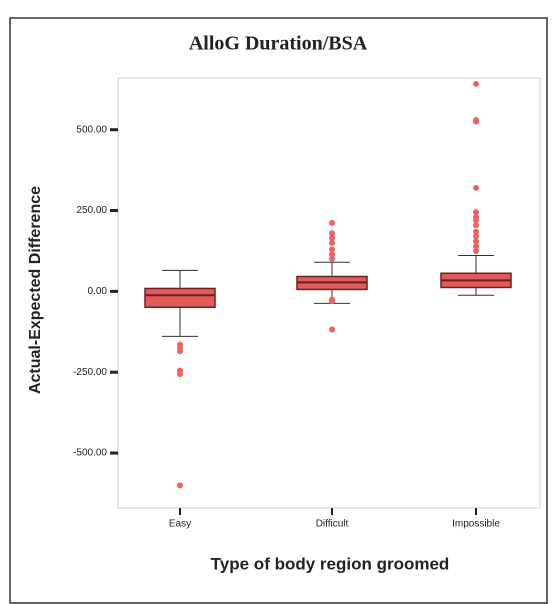 The width and height of the screenshot is (556, 604). What do you see at coordinates (91, 129) in the screenshot?
I see `y-tick-label: 500.00` at bounding box center [91, 129].